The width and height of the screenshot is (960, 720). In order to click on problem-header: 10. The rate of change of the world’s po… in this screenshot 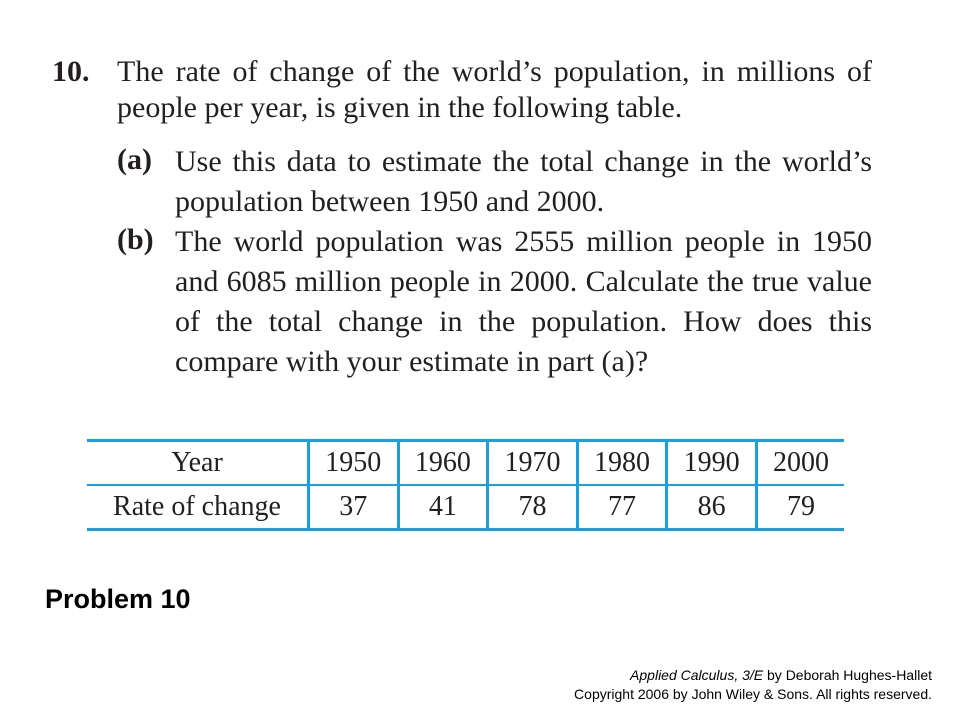, I will do `click(462, 90)`.